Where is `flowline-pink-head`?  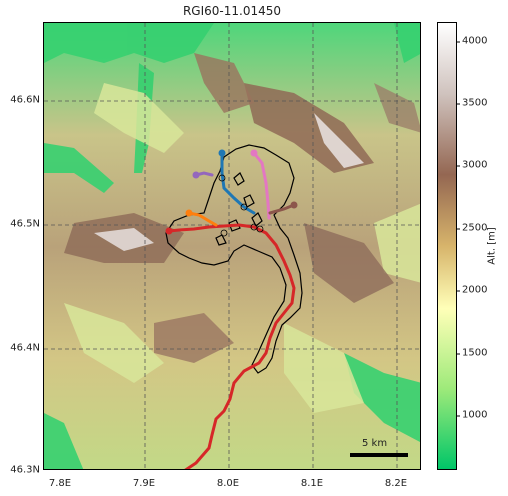
flowline-pink-head is located at coordinates (254, 153).